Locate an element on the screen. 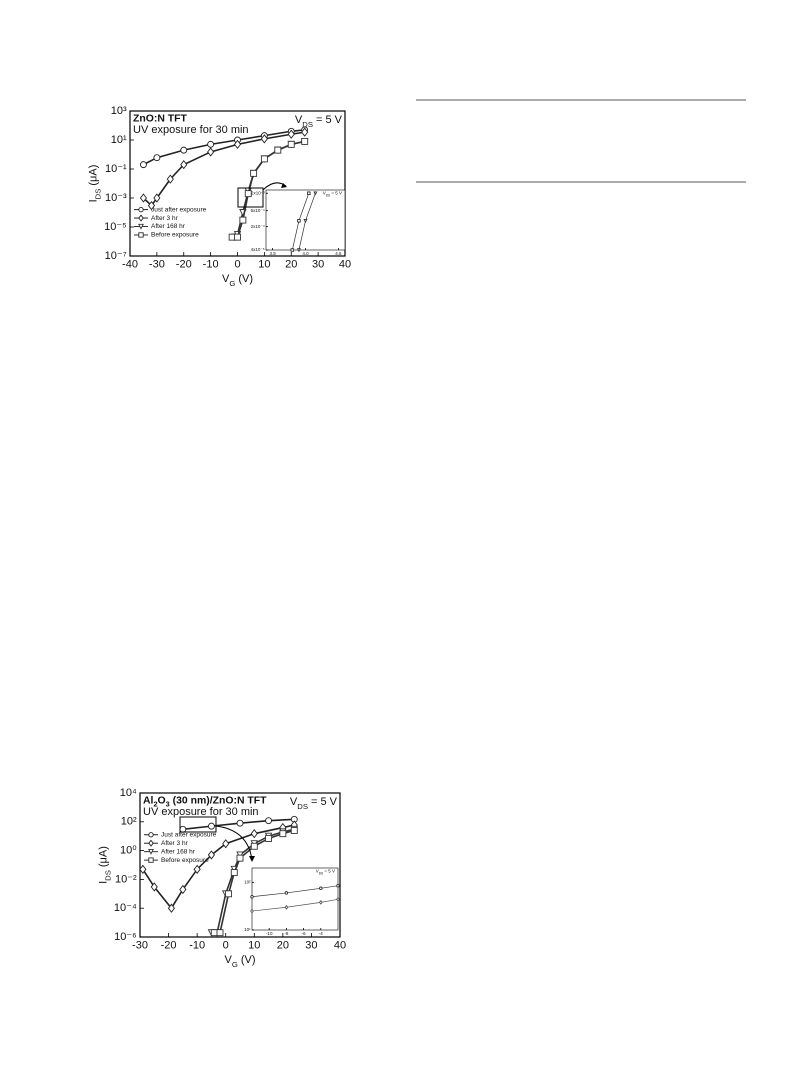 The height and width of the screenshot is (1068, 803). legend-label: After 3 hr is located at coordinates (165, 218).